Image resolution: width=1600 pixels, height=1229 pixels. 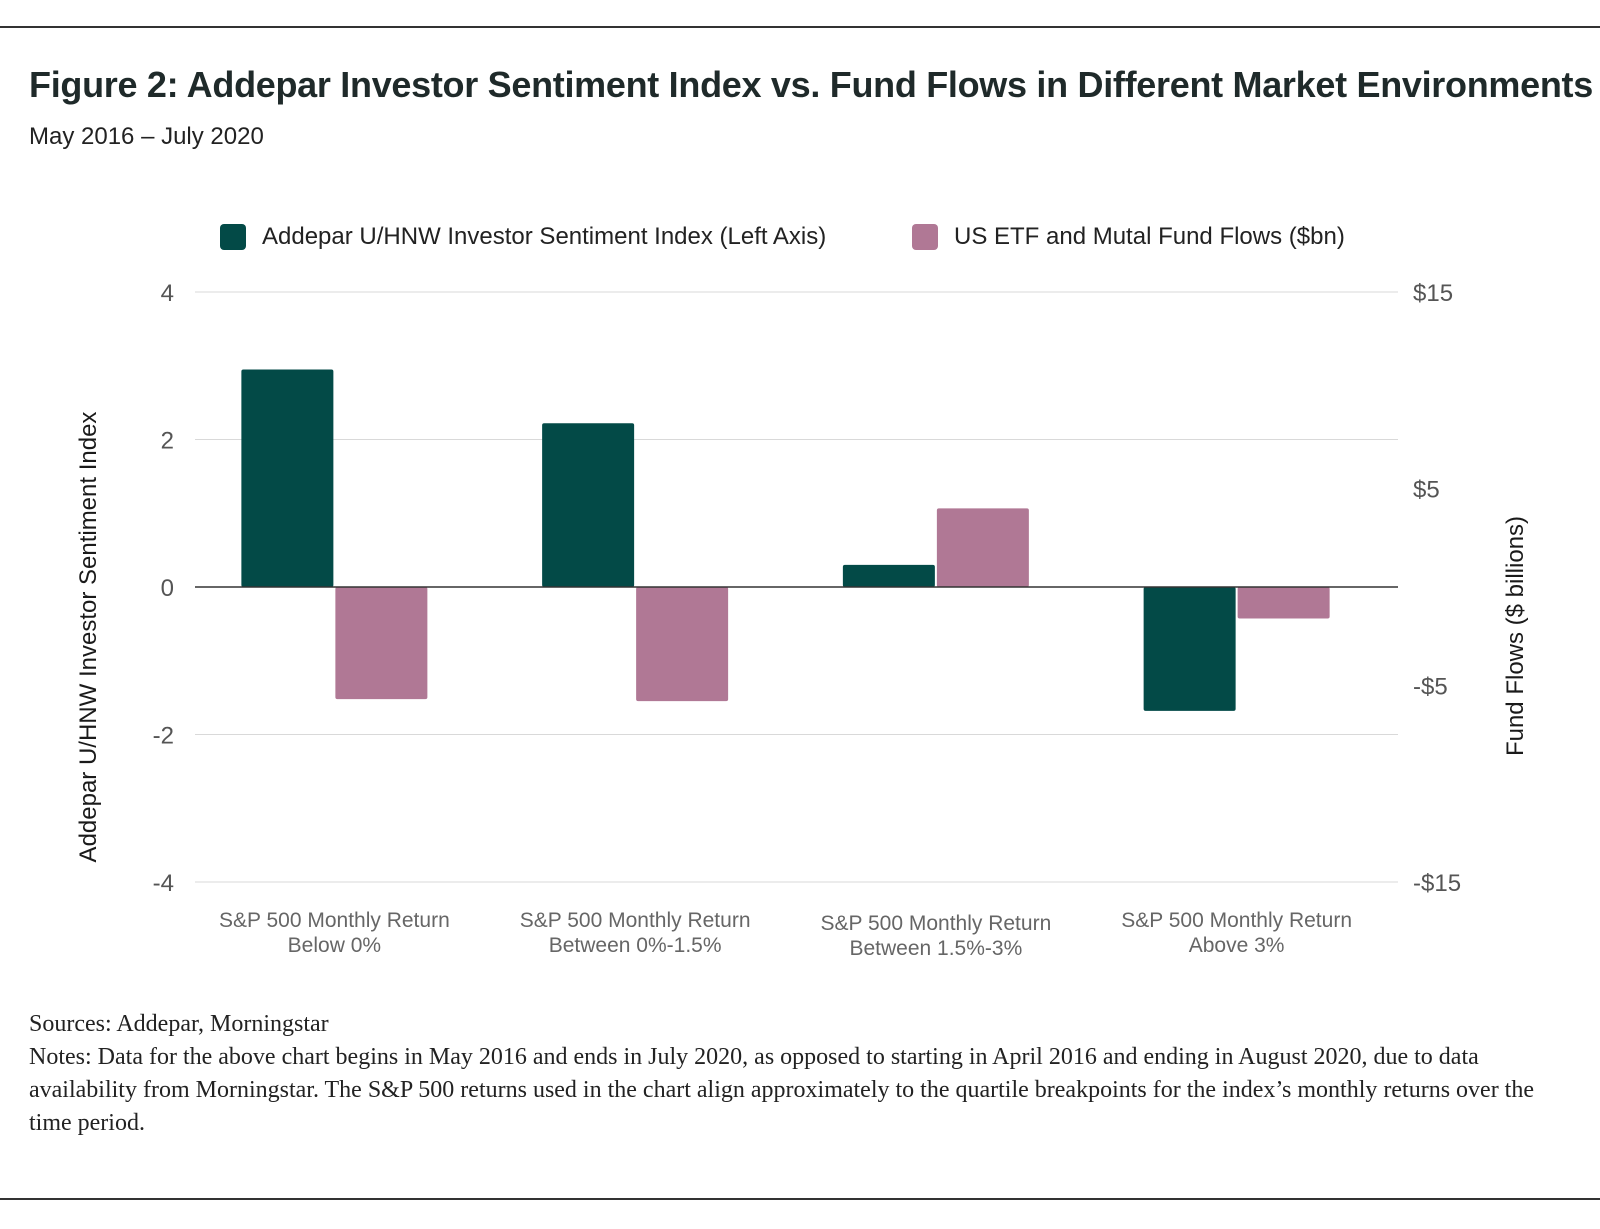 I want to click on y2-tick-label: -$5, so click(x=1430, y=686).